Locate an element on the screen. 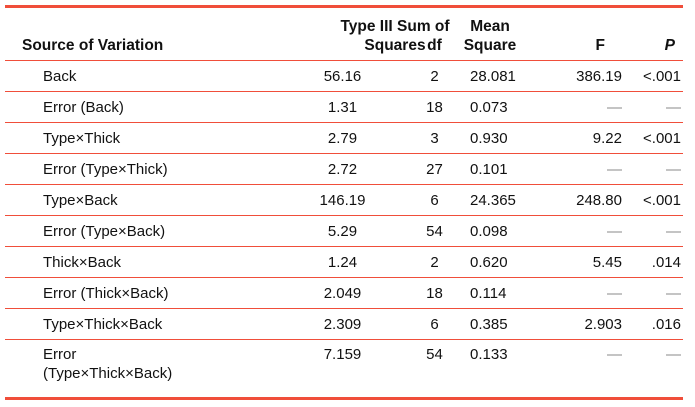 Image resolution: width=695 pixels, height=407 pixels. cell-p: .016 is located at coordinates (656, 324).